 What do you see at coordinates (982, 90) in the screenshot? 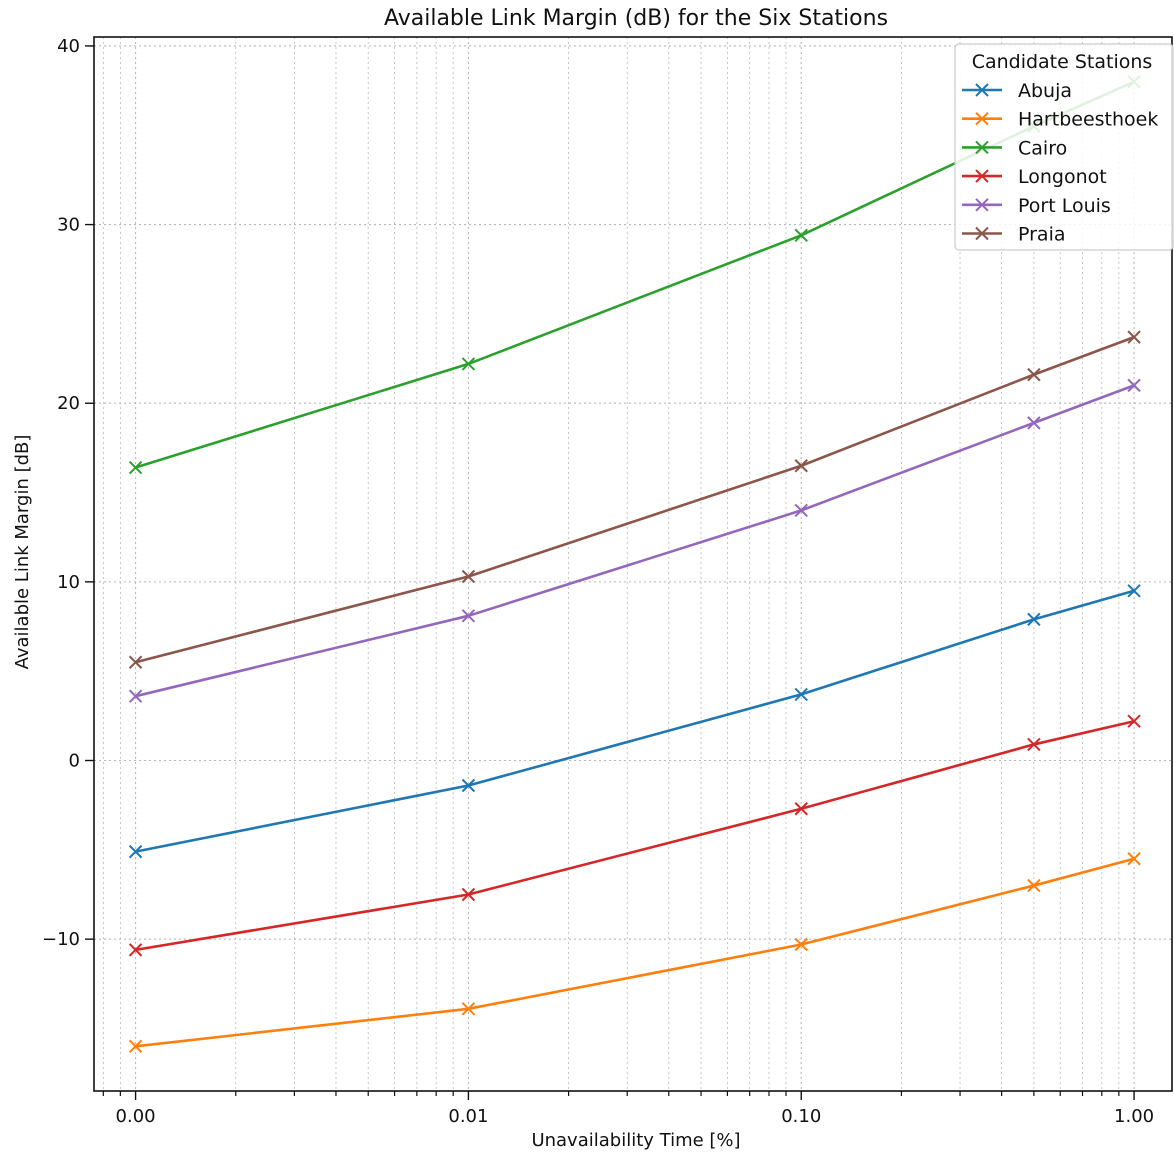
I see `legend-marker-abuja` at bounding box center [982, 90].